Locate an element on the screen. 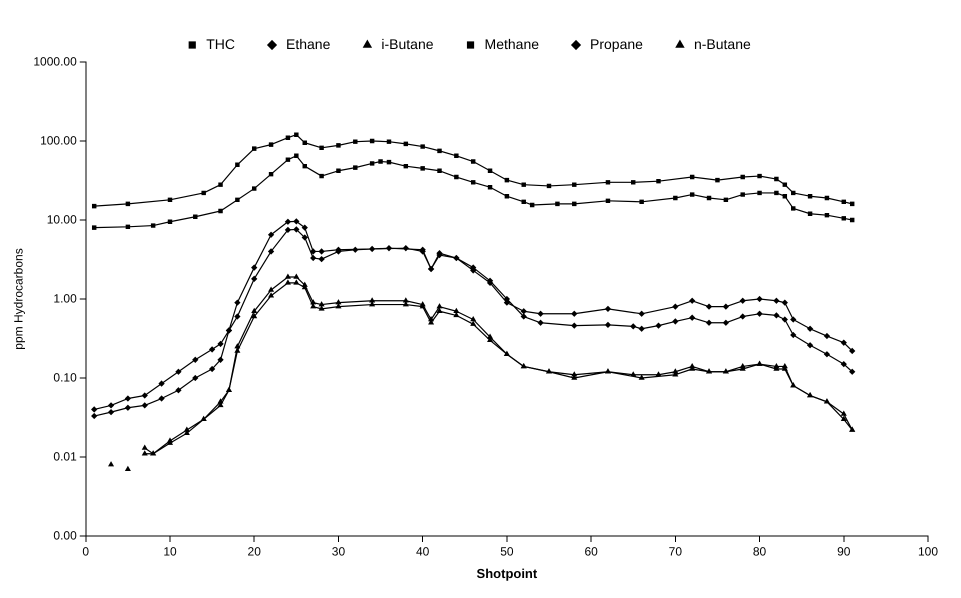 The width and height of the screenshot is (961, 598). x-tick-label: 30 is located at coordinates (339, 551).